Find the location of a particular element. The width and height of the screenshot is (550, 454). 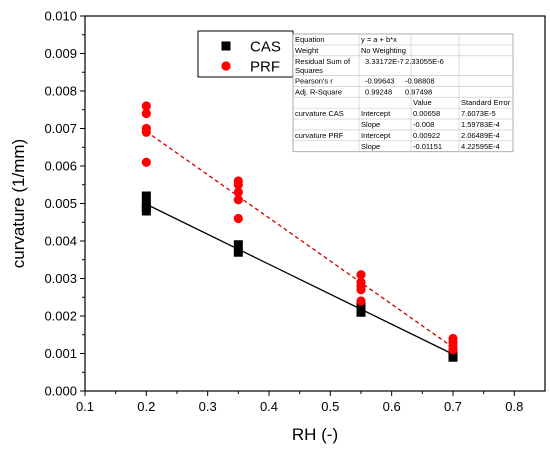

y-tick-label: 0.007 is located at coordinates (60, 128).